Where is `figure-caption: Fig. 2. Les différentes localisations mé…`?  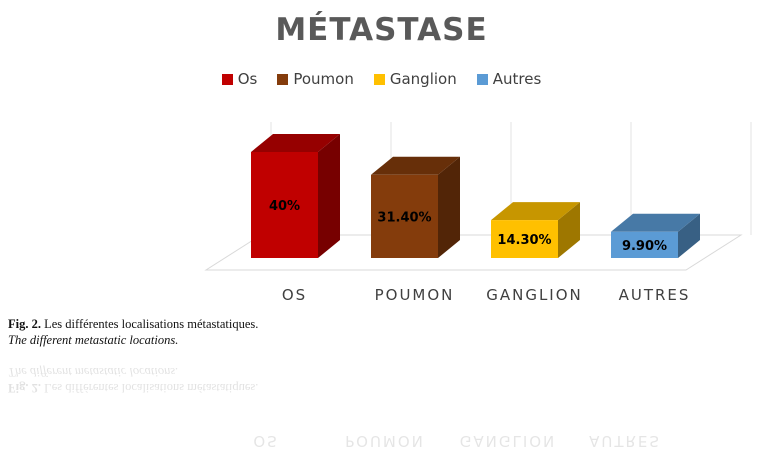
figure-caption: Fig. 2. Les différentes localisations mé… is located at coordinates (133, 332).